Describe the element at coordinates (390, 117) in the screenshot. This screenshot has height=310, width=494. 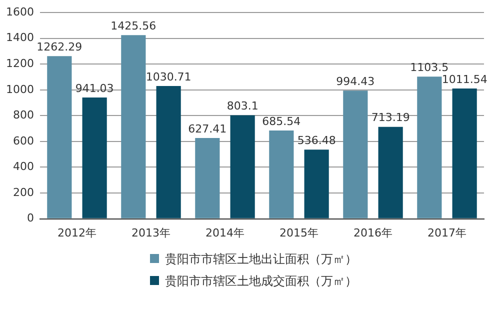
I see `data-label: 713.19` at that location.